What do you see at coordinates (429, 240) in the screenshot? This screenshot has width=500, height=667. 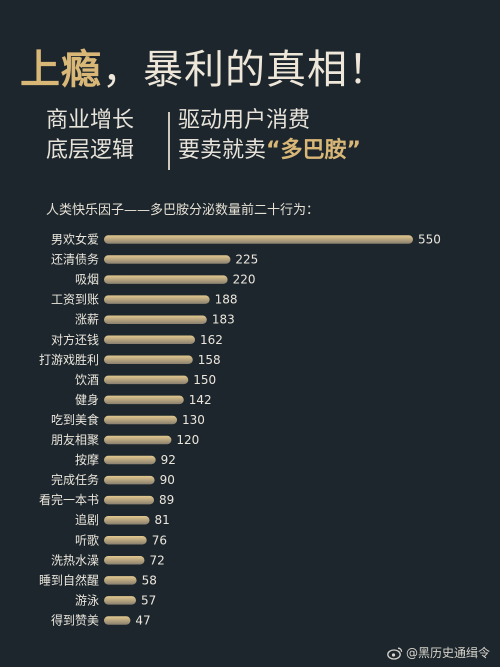 I see `value-label: 550` at bounding box center [429, 240].